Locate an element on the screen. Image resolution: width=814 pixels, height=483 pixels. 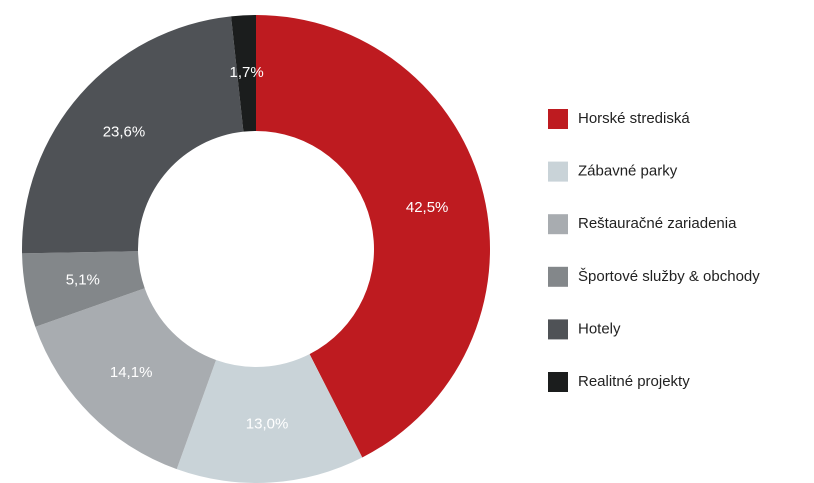
value-label: 14,1% is located at coordinates (131, 372).